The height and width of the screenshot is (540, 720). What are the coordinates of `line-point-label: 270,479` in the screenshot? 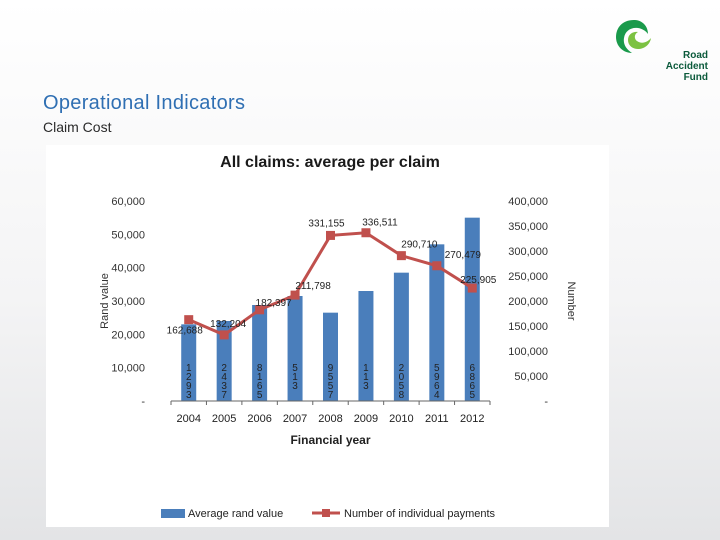 It's located at (463, 255).